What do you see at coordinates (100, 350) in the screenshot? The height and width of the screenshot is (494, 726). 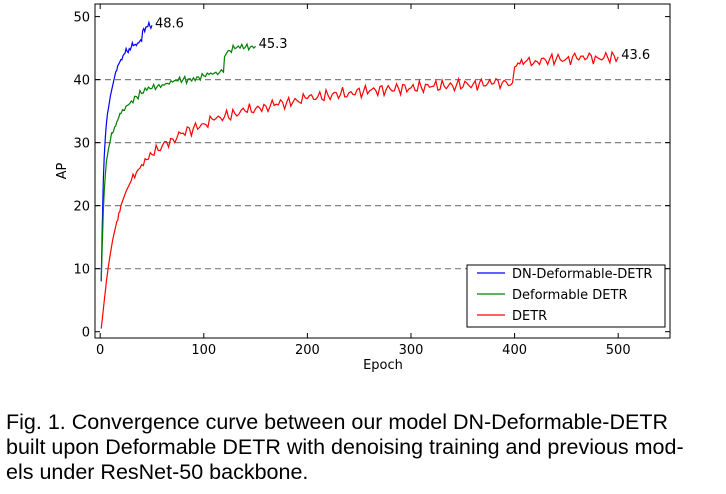 I see `x-tick-label: 0` at bounding box center [100, 350].